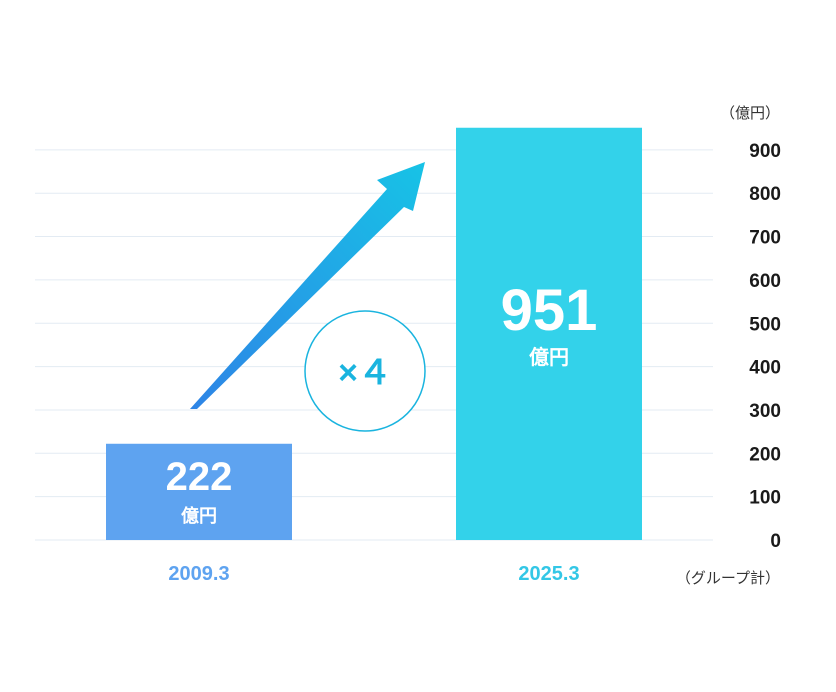 This screenshot has height=692, width=836. What do you see at coordinates (765, 346) in the screenshot?
I see `y-axis-ticks: 0 100 200 300 400 500 600 700 800 900` at bounding box center [765, 346].